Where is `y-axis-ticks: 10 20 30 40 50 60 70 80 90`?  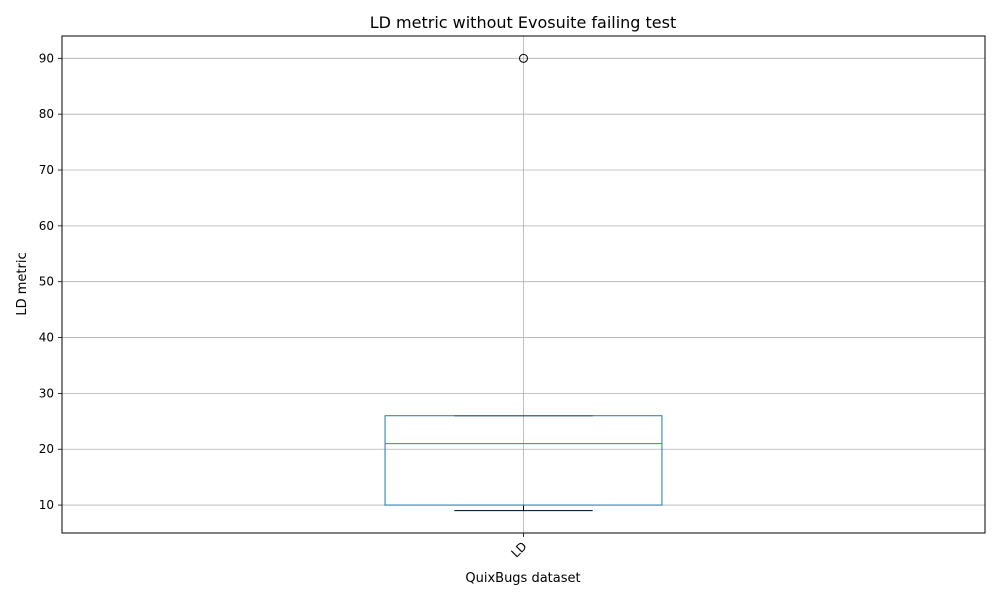
y-axis-ticks: 10 20 30 40 50 60 70 80 90 is located at coordinates (50, 281).